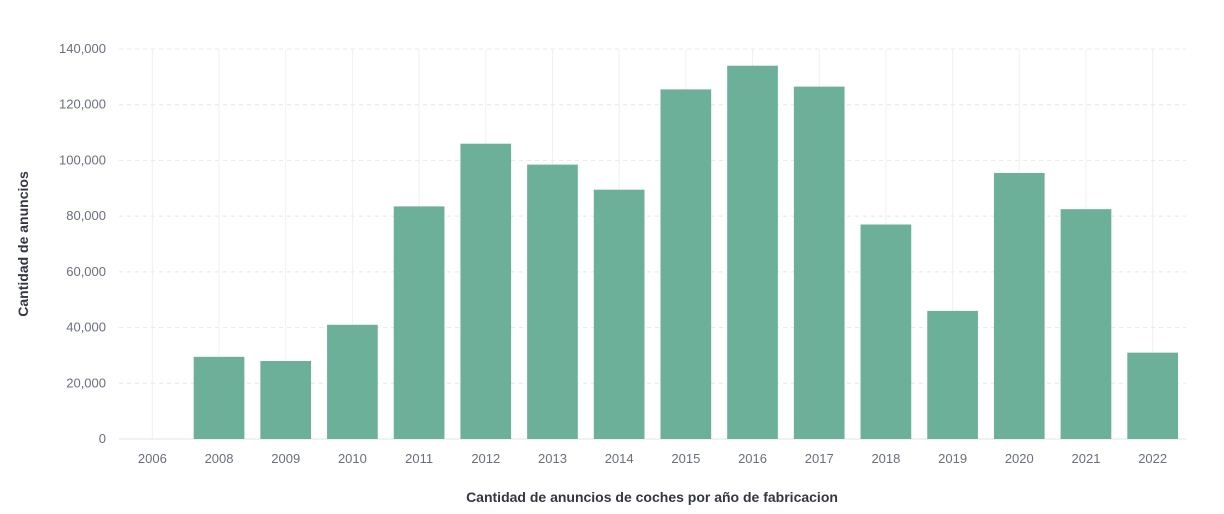 The height and width of the screenshot is (514, 1224). What do you see at coordinates (1019, 305) in the screenshot?
I see `bar-2020` at bounding box center [1019, 305].